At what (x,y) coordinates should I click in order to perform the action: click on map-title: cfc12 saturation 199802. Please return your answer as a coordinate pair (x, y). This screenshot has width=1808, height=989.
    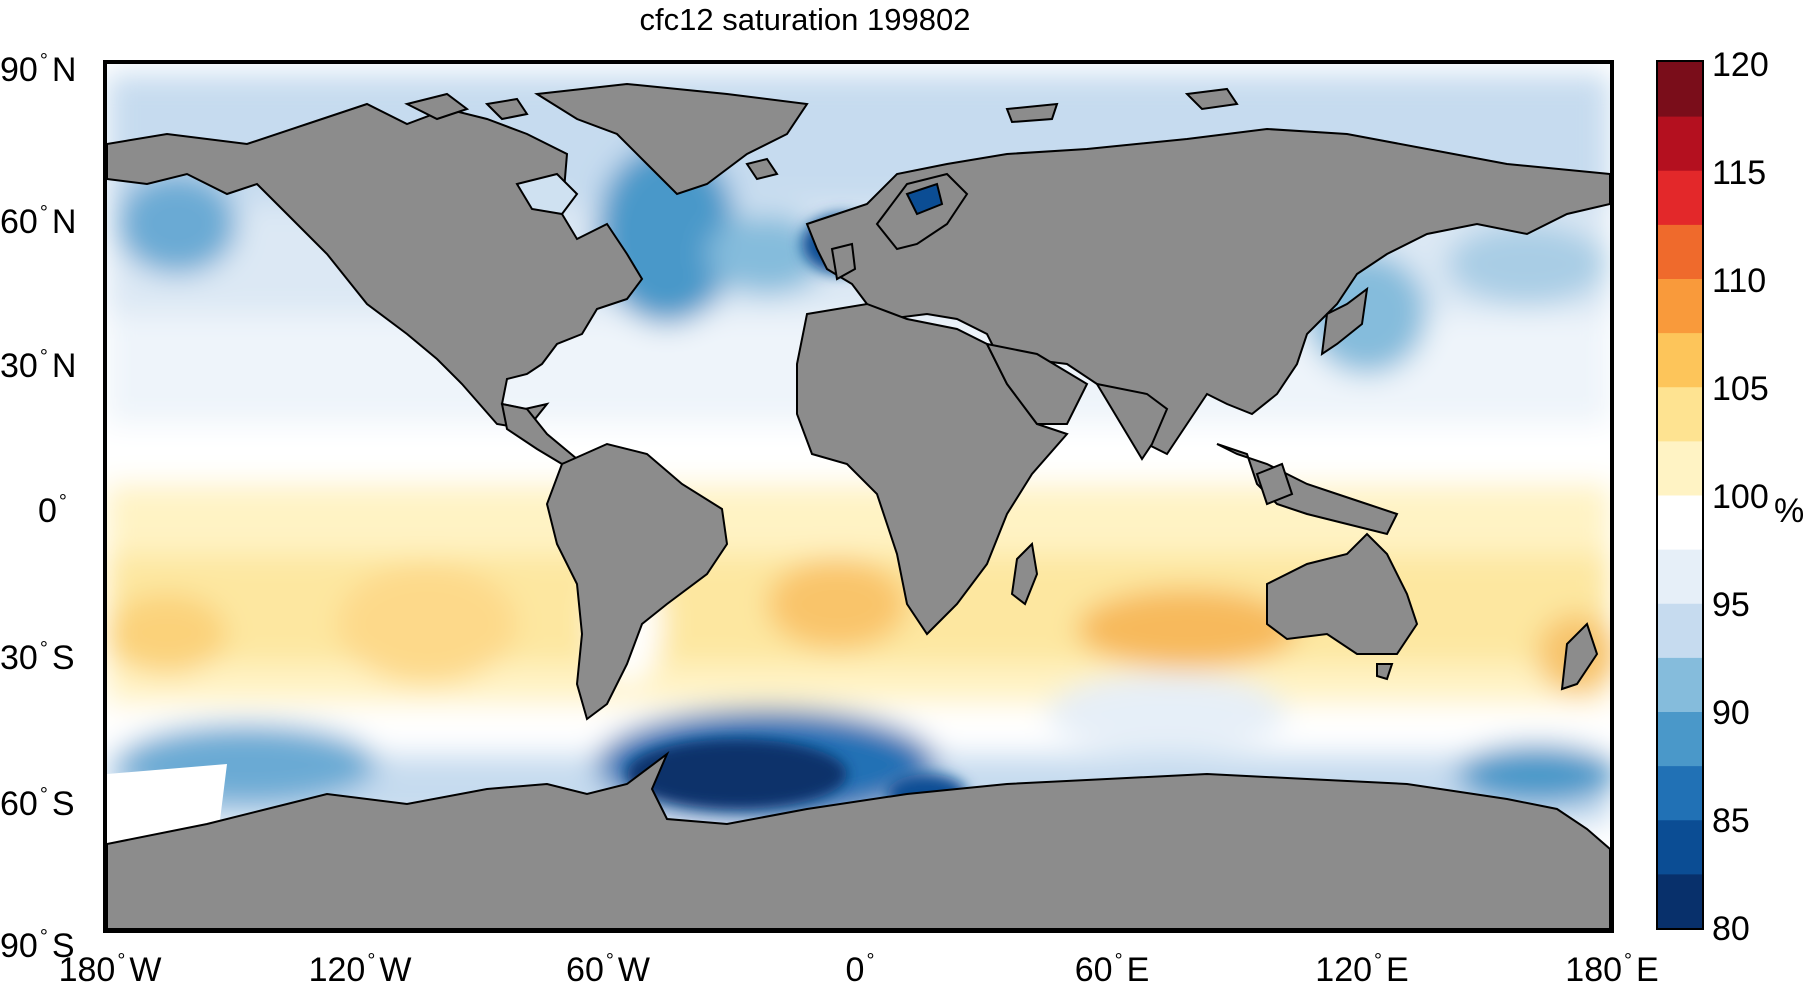
    Looking at the image, I should click on (805, 19).